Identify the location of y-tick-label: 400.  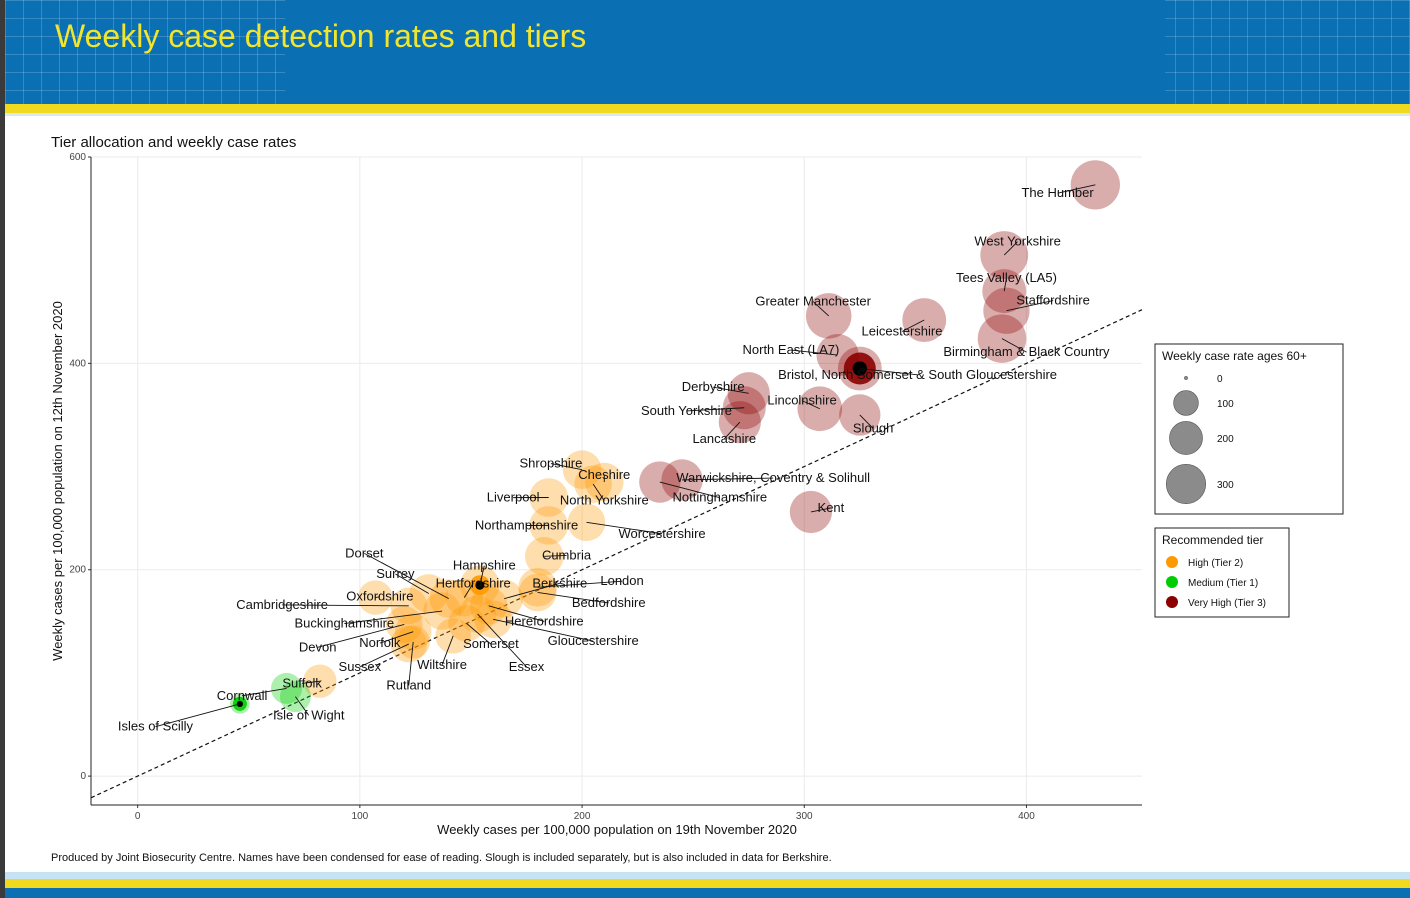
(77, 363).